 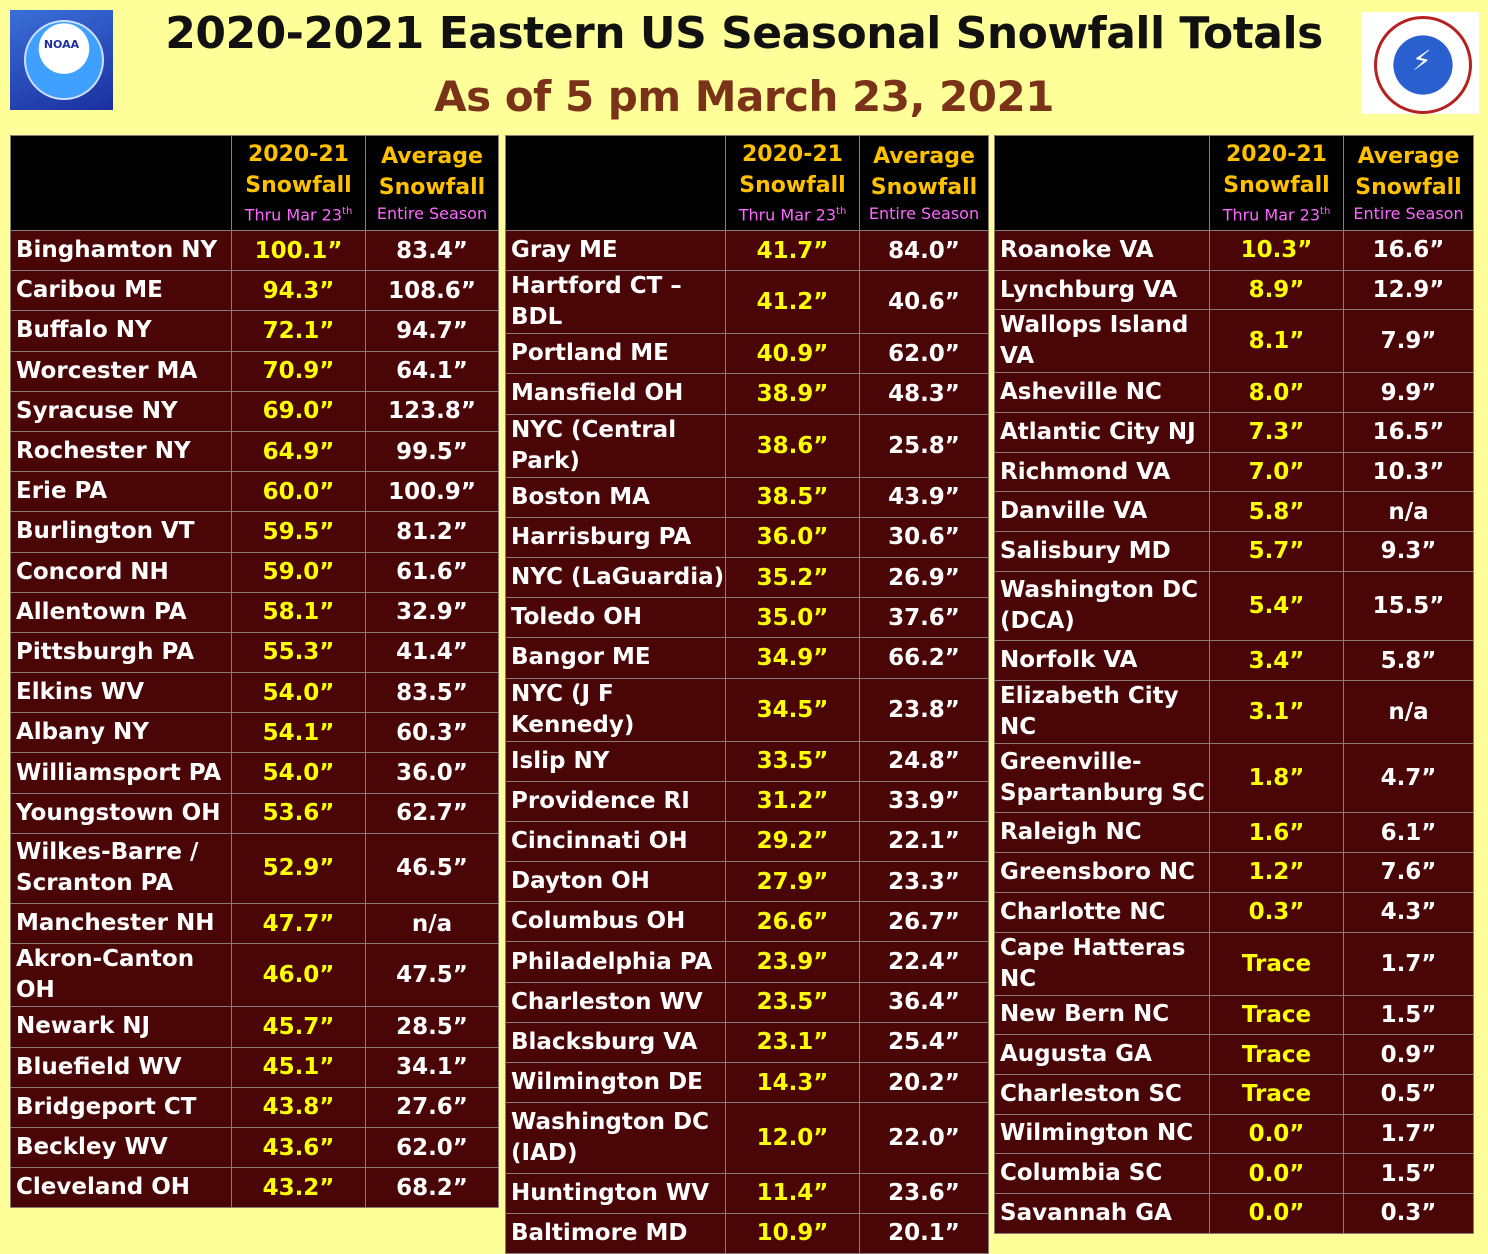 I want to click on table-row: Asheville NC 8.0” 9.9”, so click(x=1234, y=393).